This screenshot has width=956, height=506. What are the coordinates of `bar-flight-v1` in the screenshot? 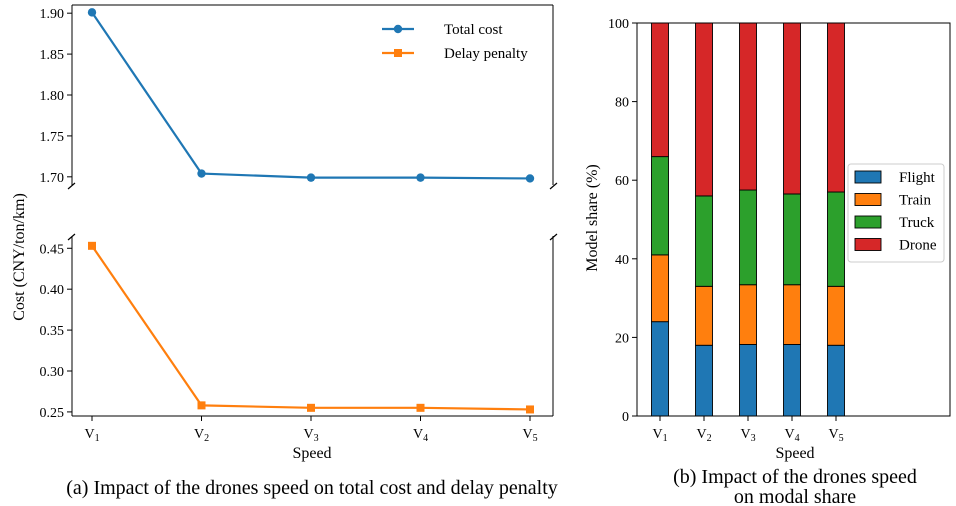 It's located at (660, 369).